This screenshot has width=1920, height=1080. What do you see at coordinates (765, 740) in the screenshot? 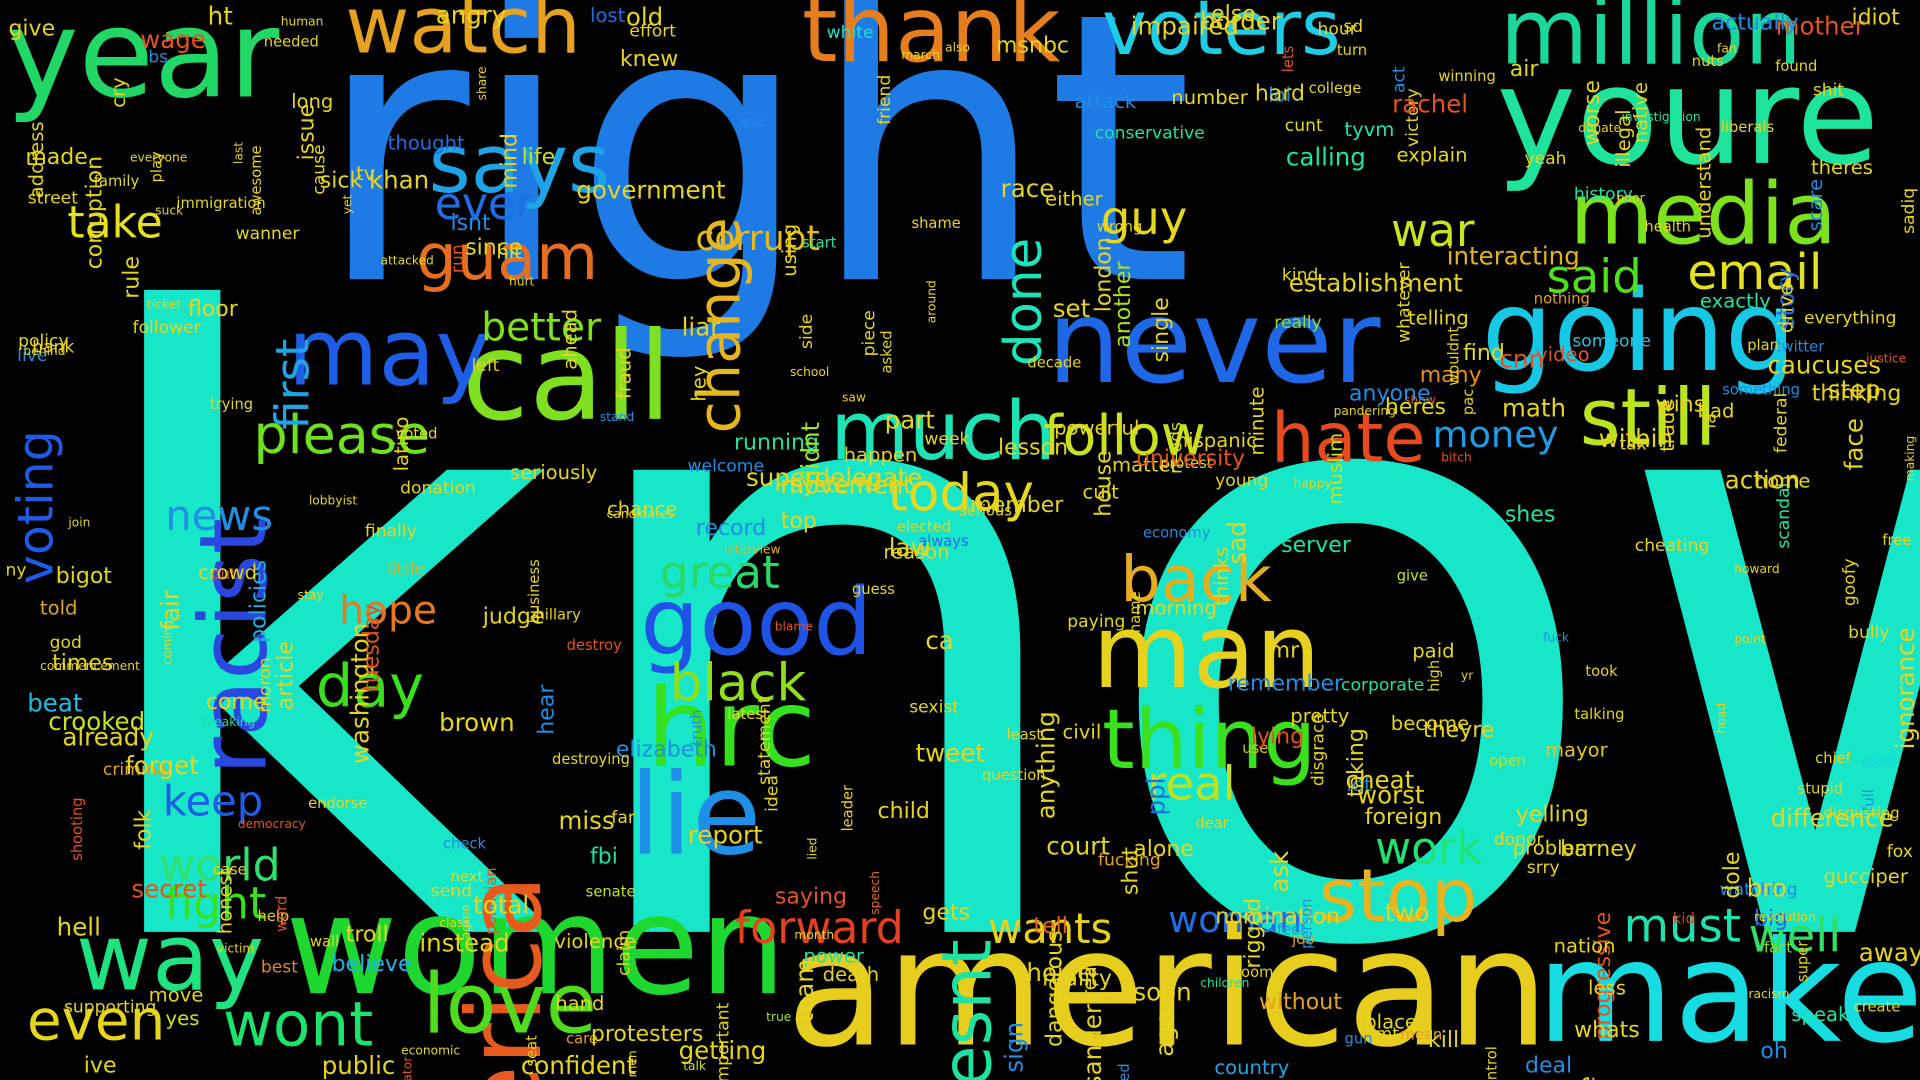
I see `cloud-word-statement: statement` at bounding box center [765, 740].